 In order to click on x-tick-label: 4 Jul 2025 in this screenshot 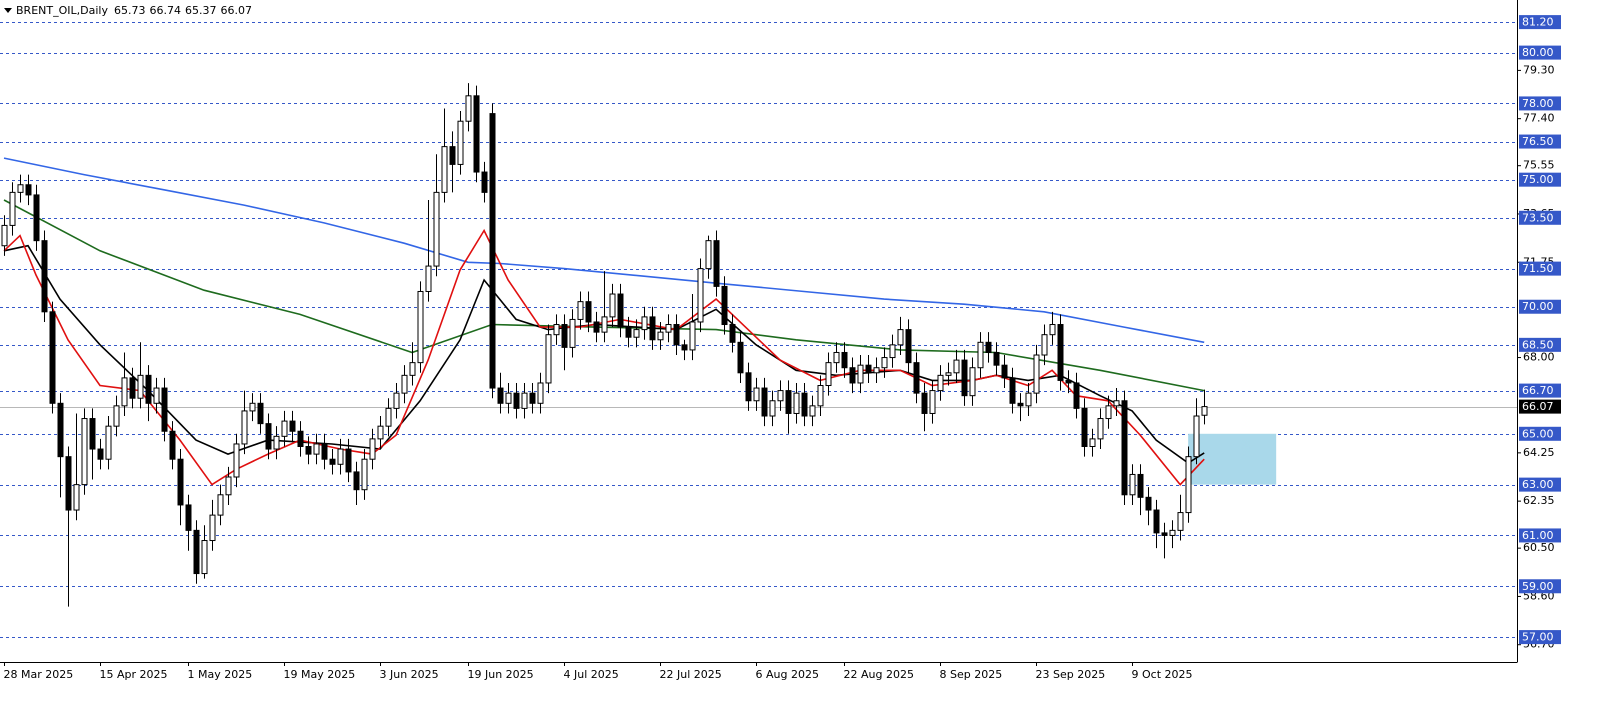, I will do `click(591, 674)`.